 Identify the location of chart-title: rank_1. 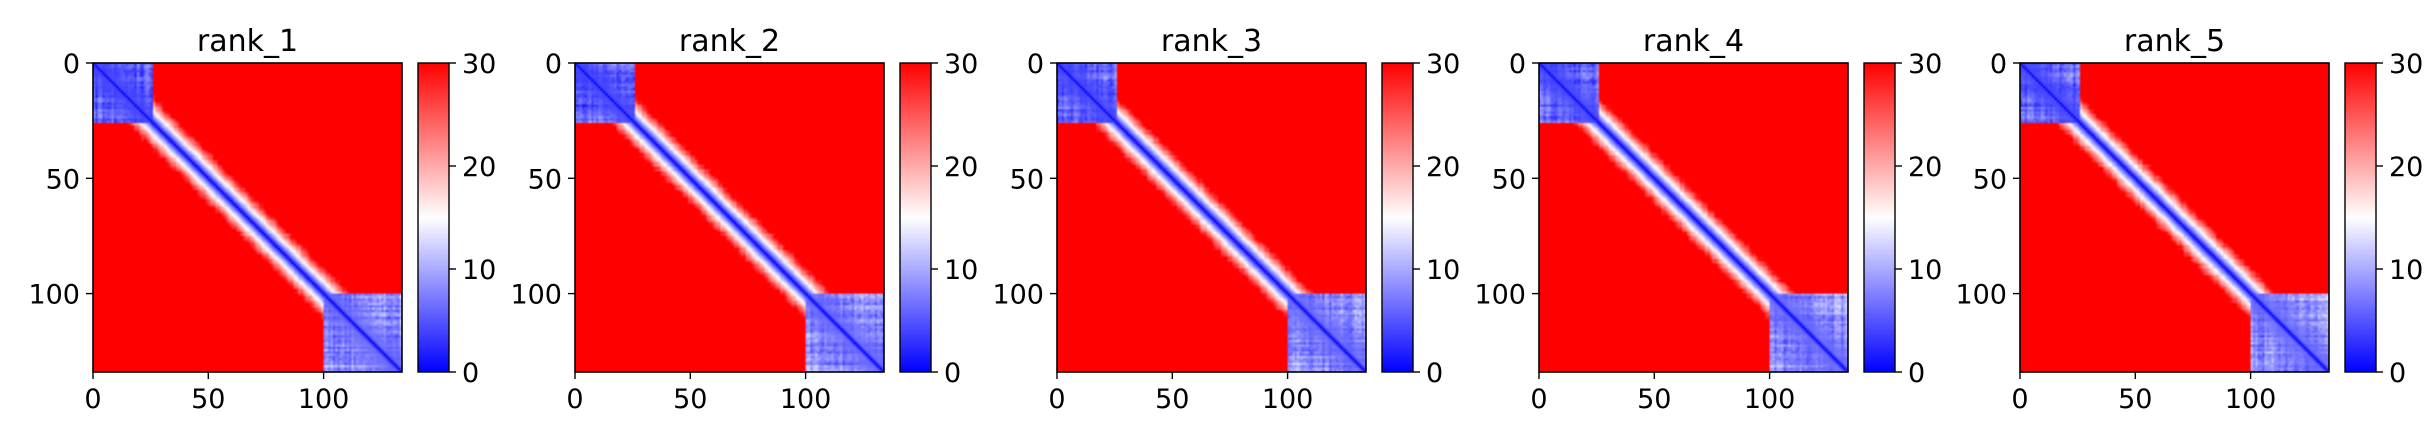
(247, 41).